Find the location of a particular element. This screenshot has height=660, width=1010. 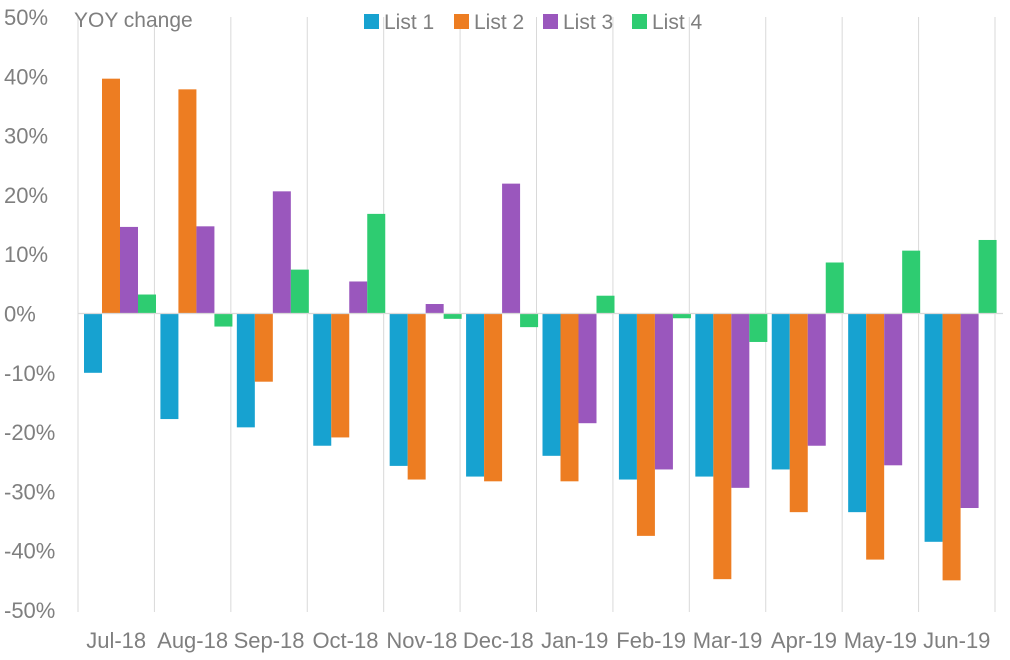

x-tick-label: Dec-18 is located at coordinates (498, 640).